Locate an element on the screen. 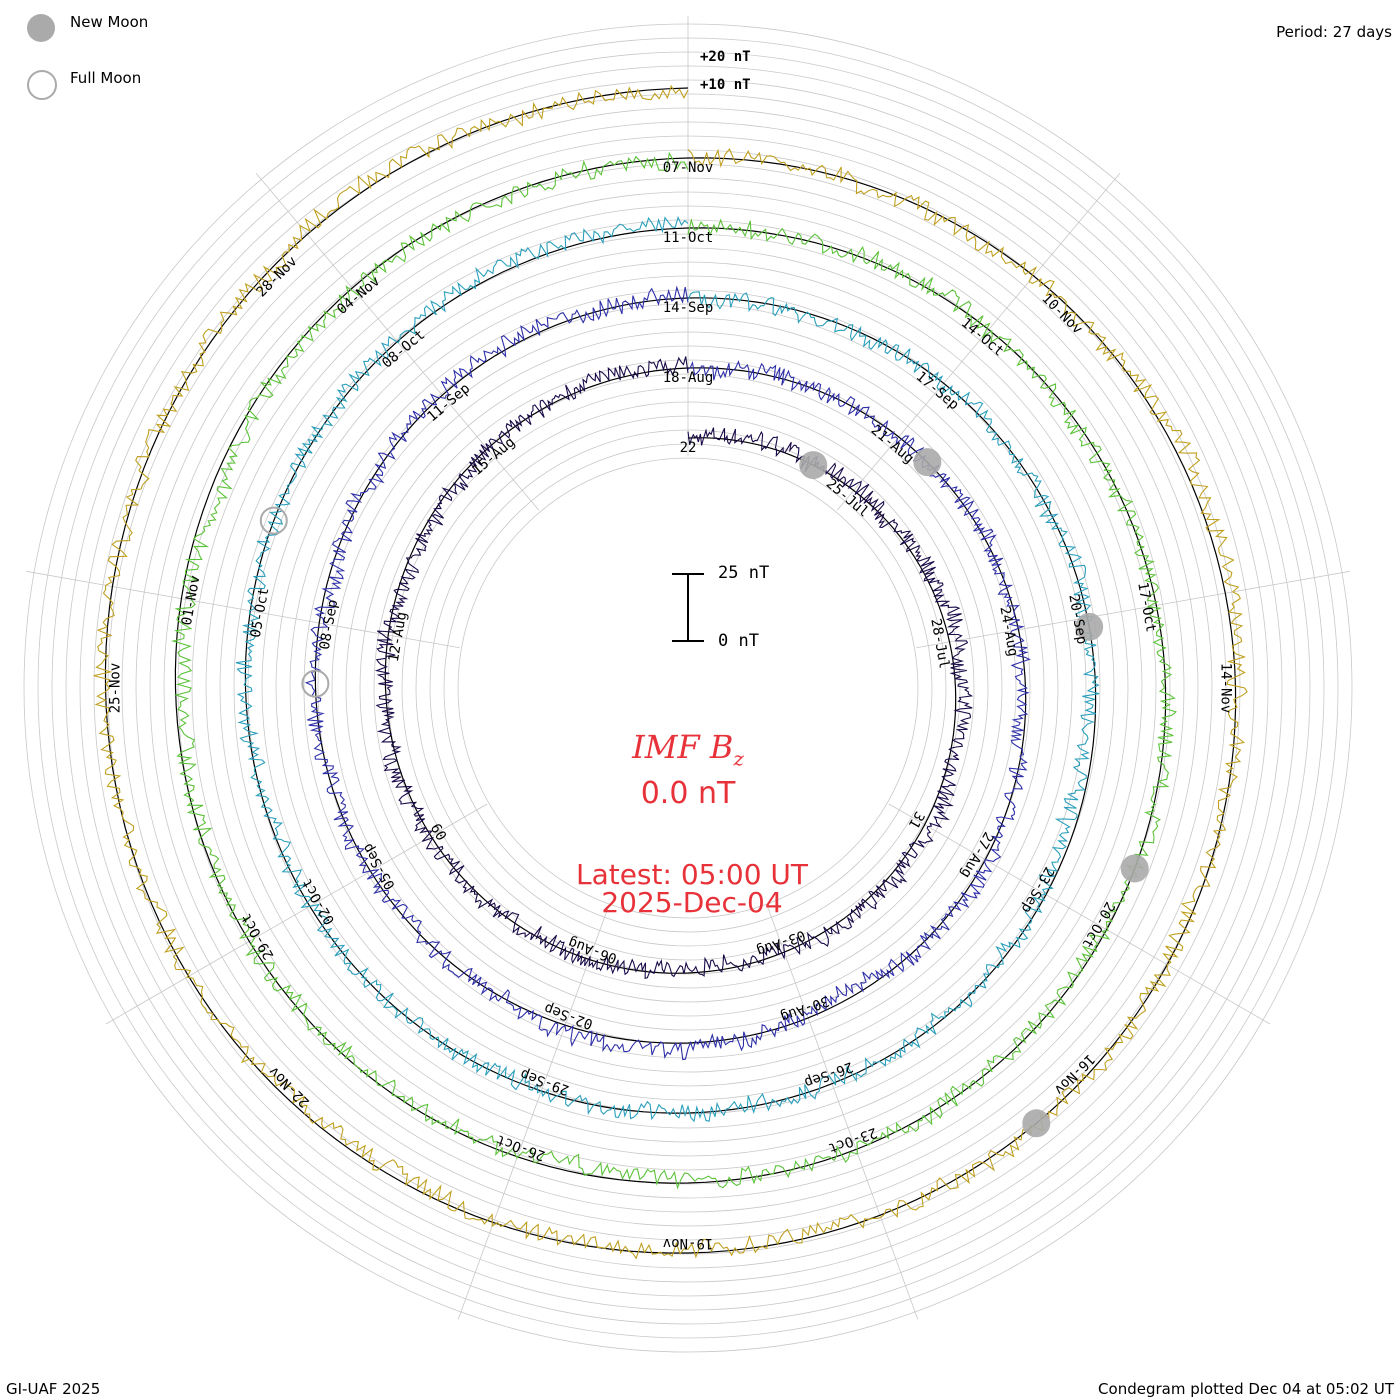  scale-bar is located at coordinates (688, 607).